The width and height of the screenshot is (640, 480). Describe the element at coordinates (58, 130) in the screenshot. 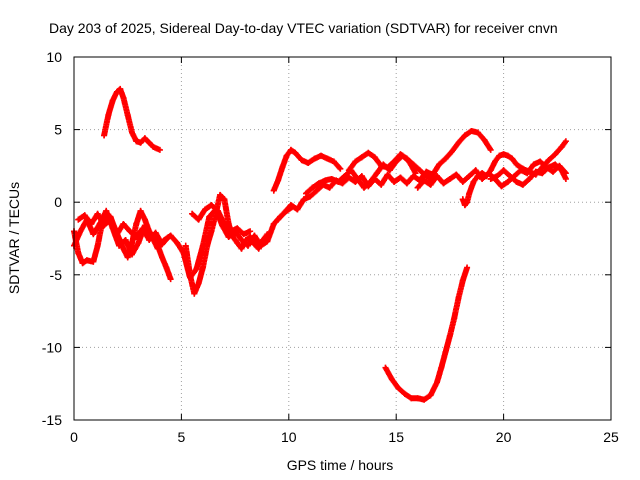

I see `y-tick-label: 5` at that location.